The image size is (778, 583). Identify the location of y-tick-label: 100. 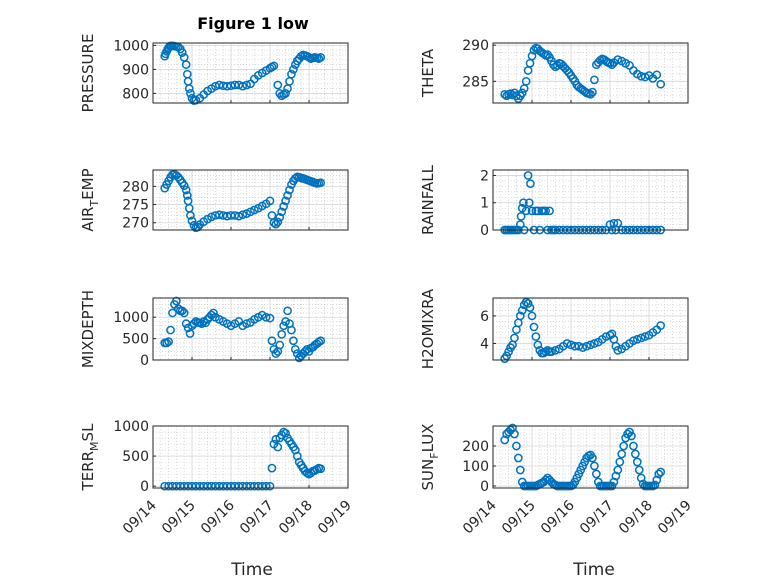
(475, 467).